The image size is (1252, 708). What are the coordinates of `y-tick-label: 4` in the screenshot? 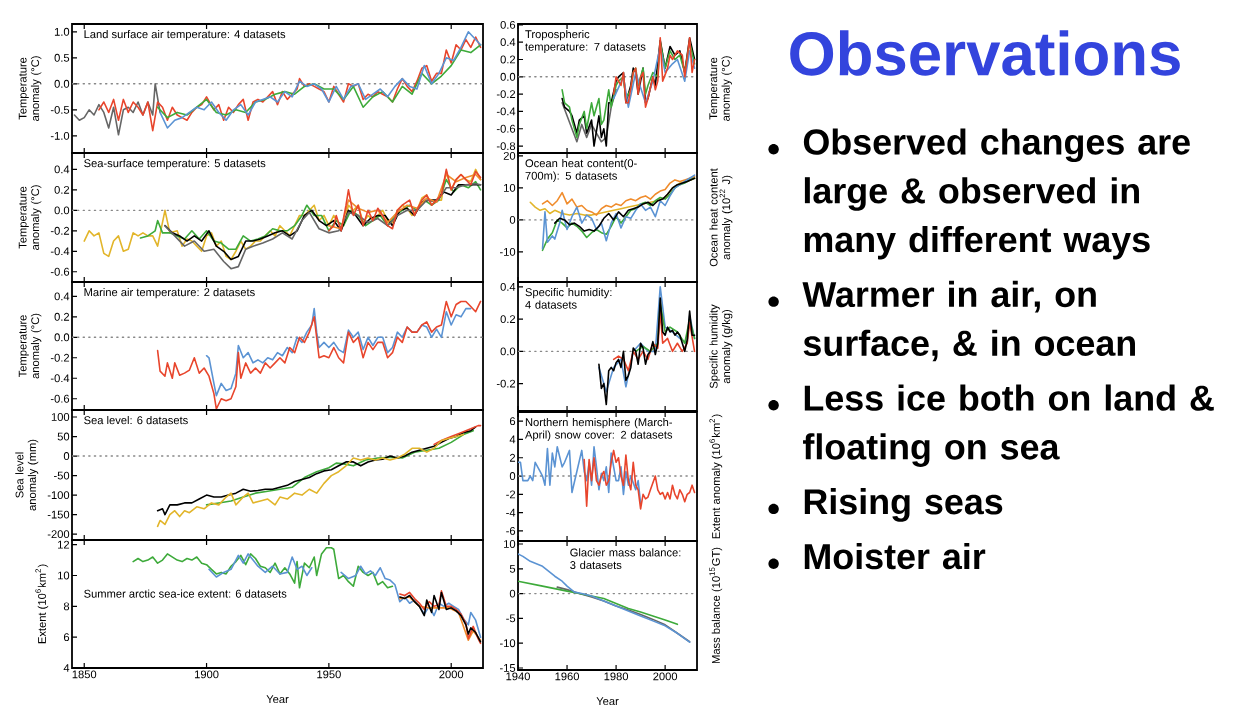 It's located at (512, 439).